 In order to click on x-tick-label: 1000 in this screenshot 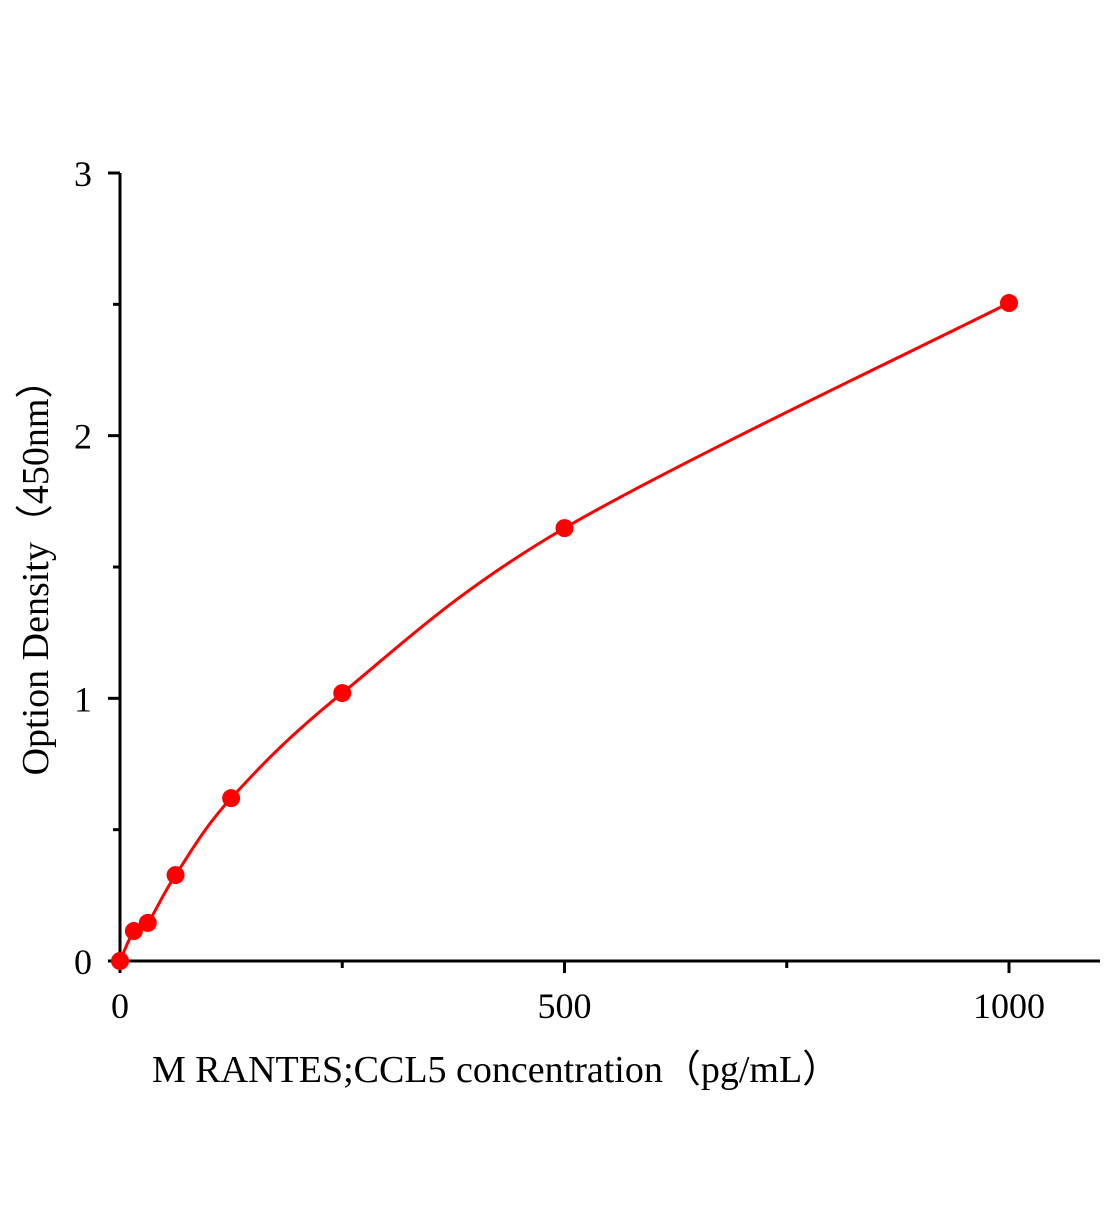, I will do `click(1009, 1006)`.